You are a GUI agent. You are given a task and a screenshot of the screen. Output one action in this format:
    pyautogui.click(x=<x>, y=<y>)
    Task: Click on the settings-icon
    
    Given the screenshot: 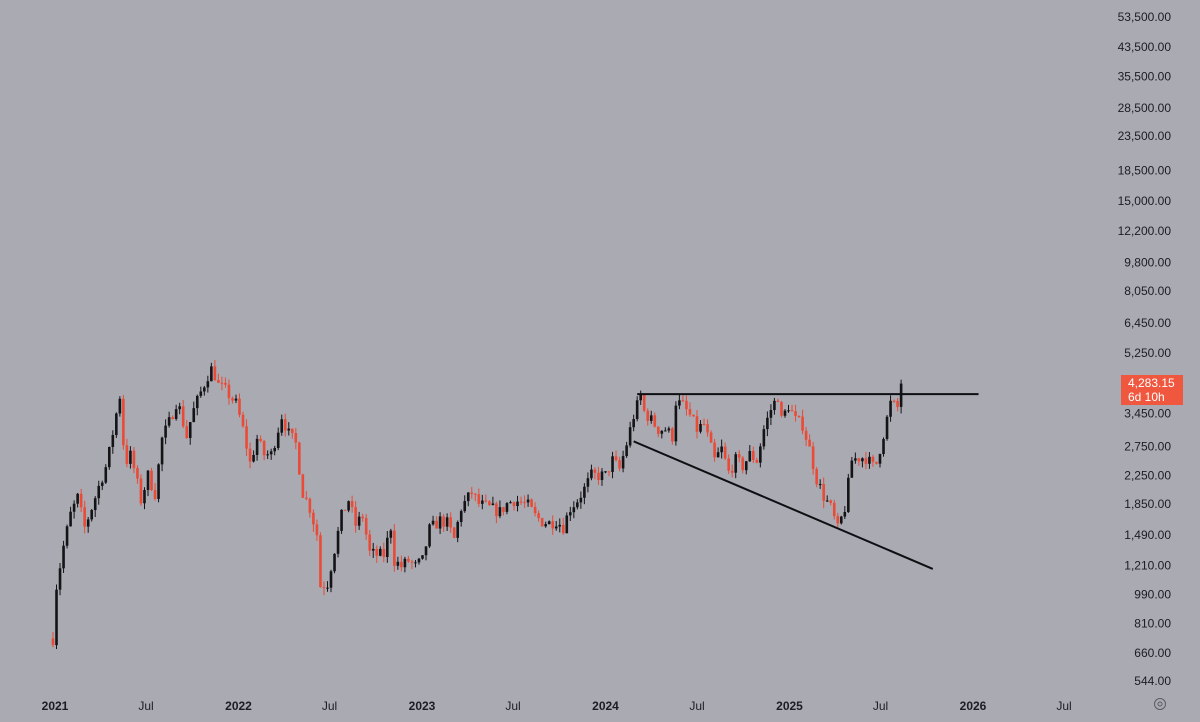 What is the action you would take?
    pyautogui.click(x=1160, y=704)
    